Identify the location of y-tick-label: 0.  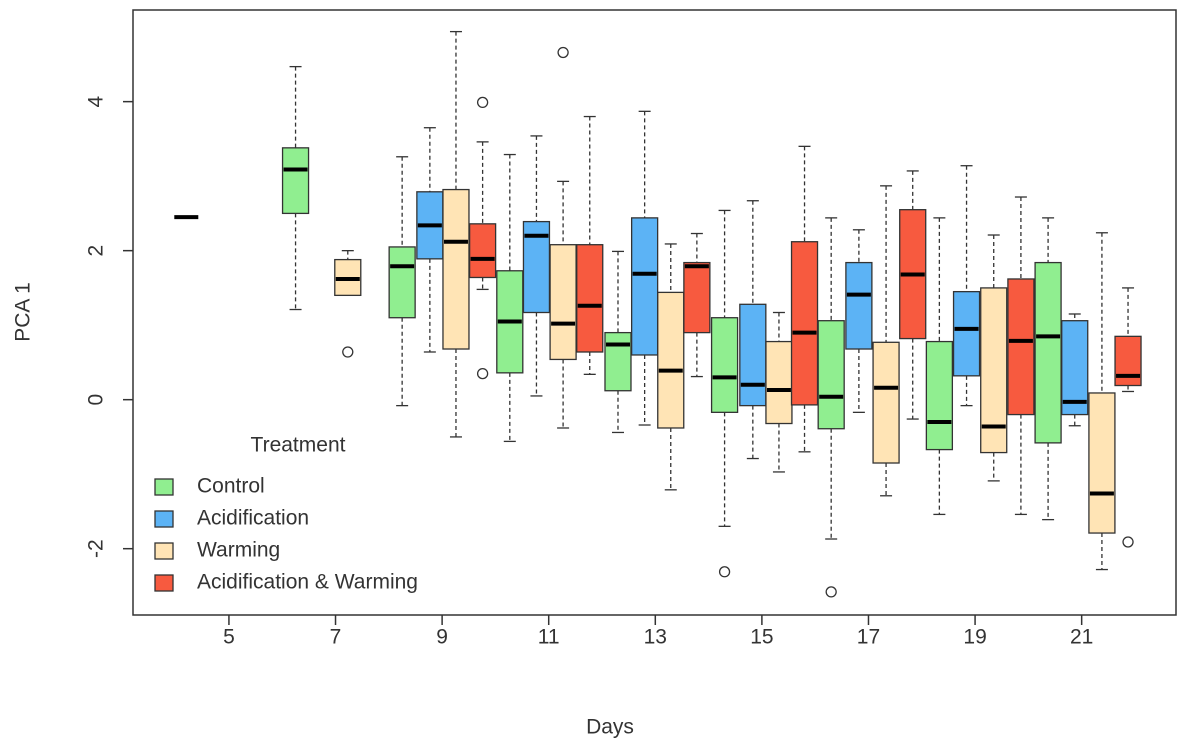
(96, 400).